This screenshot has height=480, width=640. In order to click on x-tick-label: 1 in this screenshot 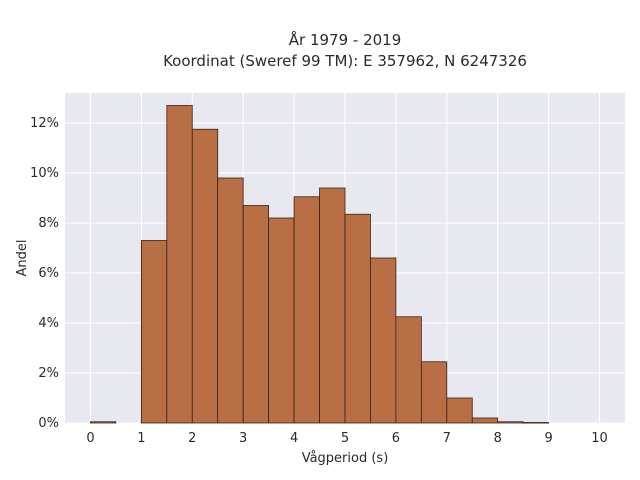, I will do `click(141, 438)`.